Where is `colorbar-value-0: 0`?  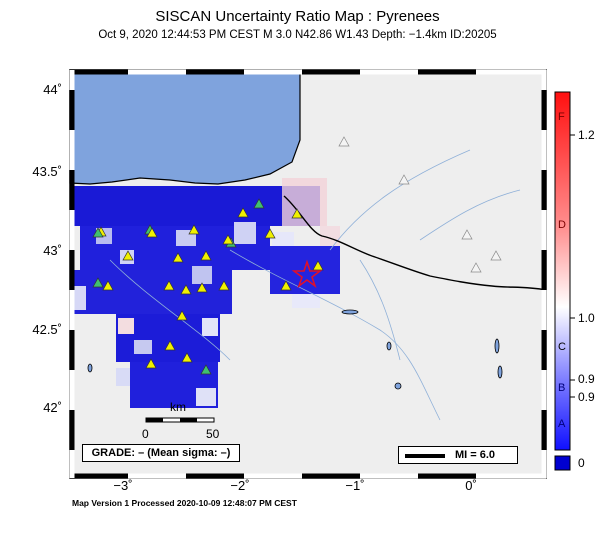 colorbar-value-0: 0 is located at coordinates (581, 463).